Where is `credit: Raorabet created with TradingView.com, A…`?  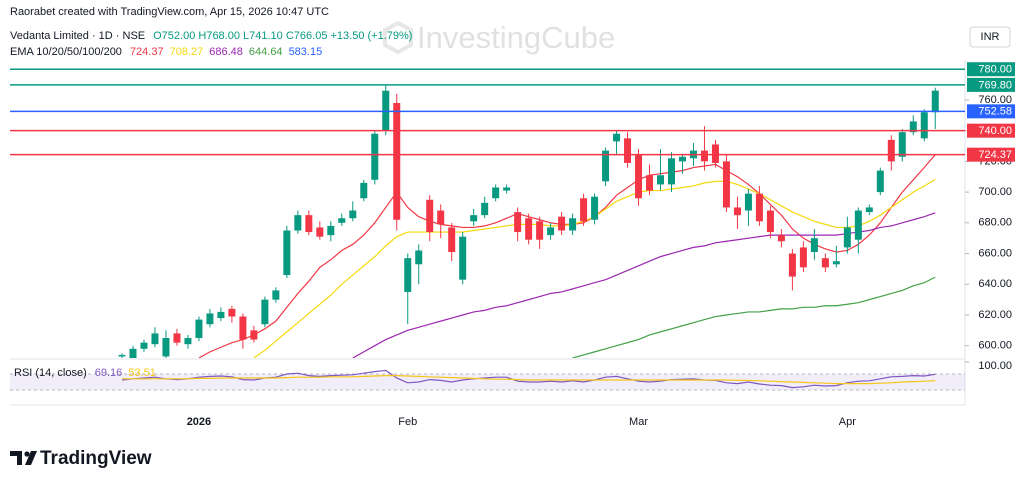 credit: Raorabet created with TradingView.com, A… is located at coordinates (169, 12).